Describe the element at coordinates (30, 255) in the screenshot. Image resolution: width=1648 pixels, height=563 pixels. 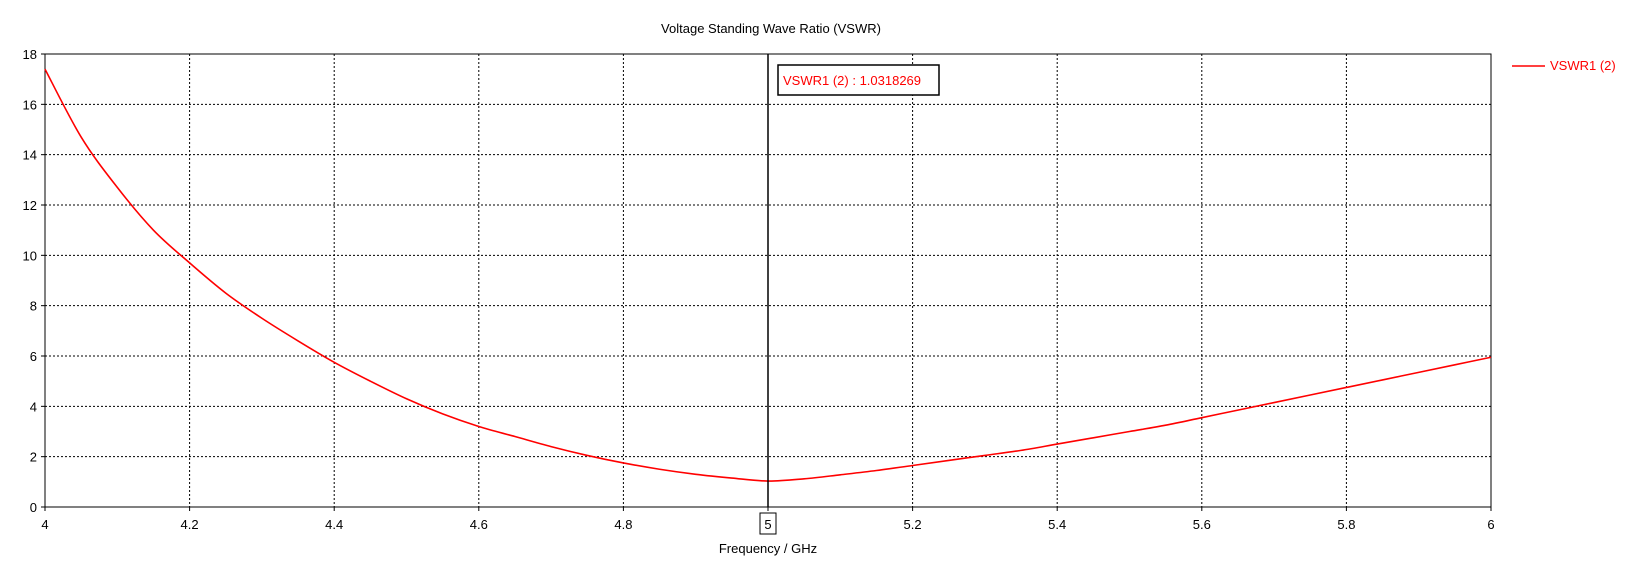
I see `y-tick-label: 10` at that location.